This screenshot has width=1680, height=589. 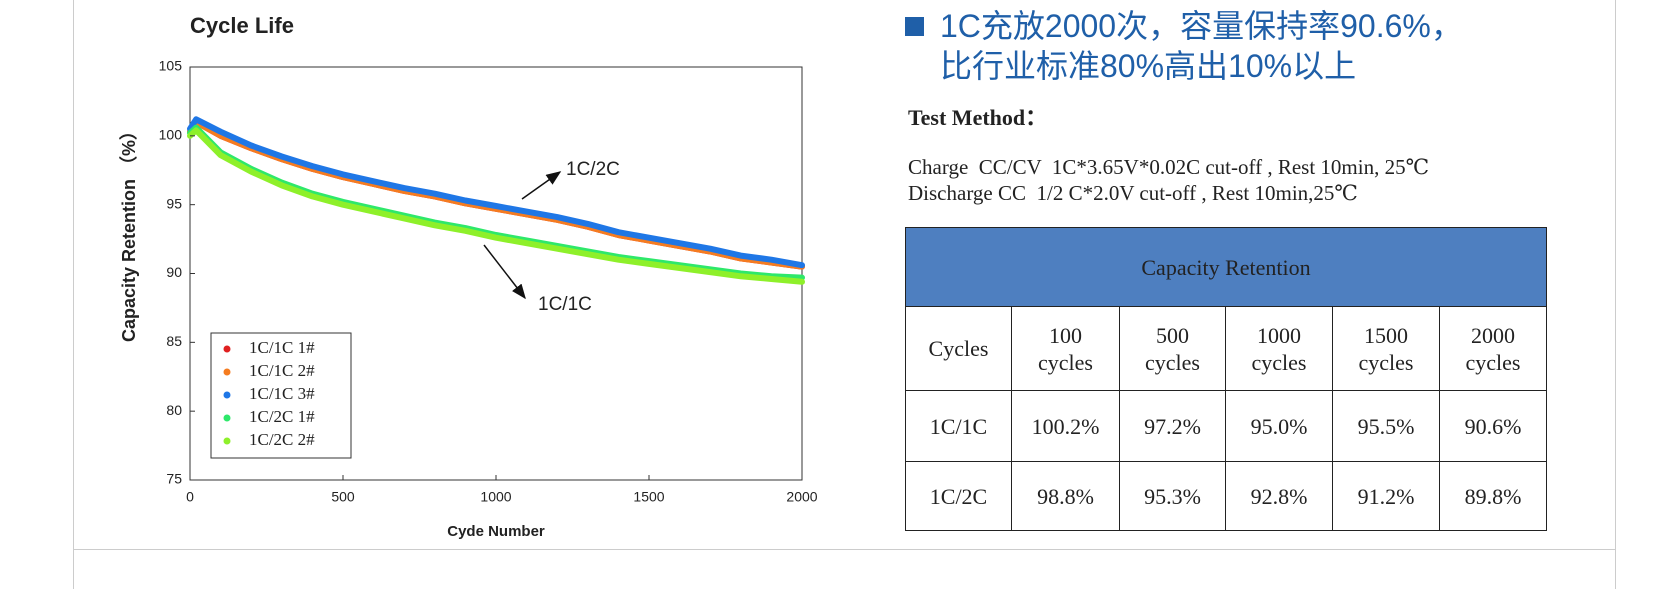 What do you see at coordinates (1172, 496) in the screenshot?
I see `table-cell: 95.3%` at bounding box center [1172, 496].